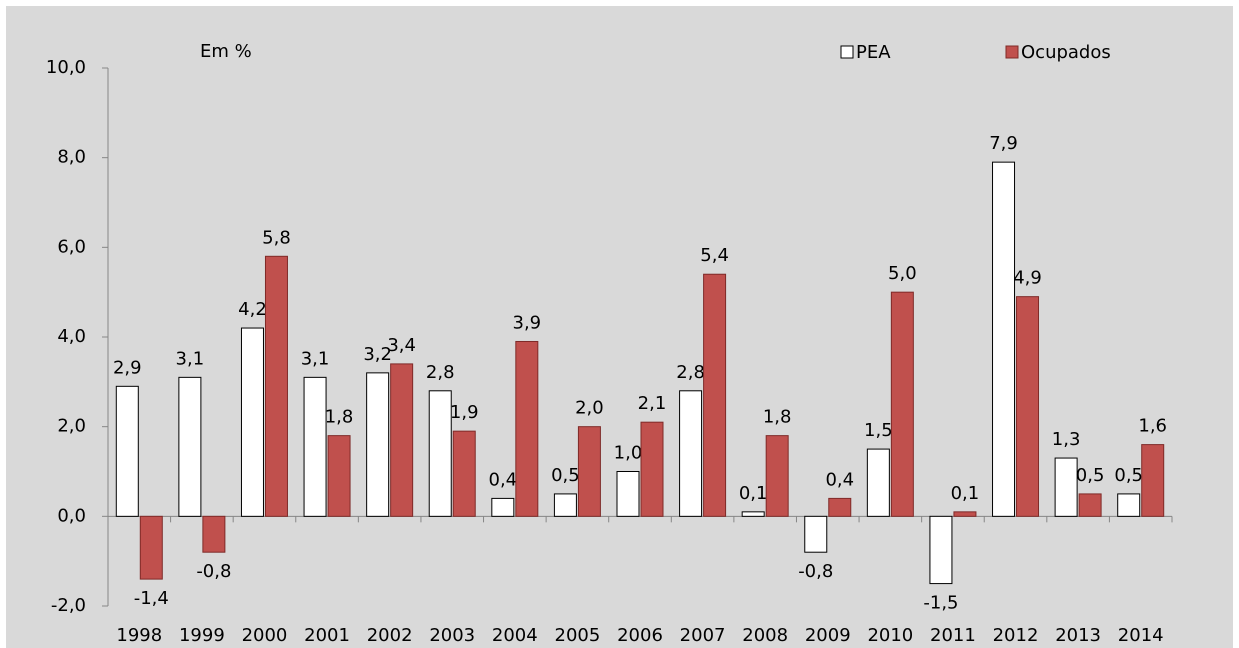 This screenshot has width=1239, height=648. What do you see at coordinates (452, 635) in the screenshot?
I see `x-tick-label: 2003` at bounding box center [452, 635].